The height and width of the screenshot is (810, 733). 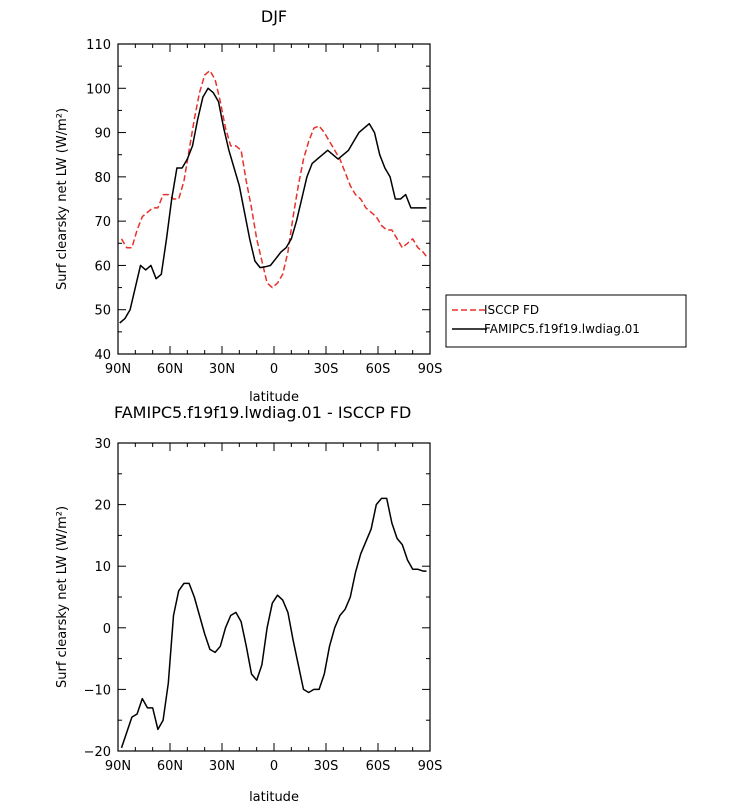 I want to click on series-layer-bottom, so click(x=273, y=623).